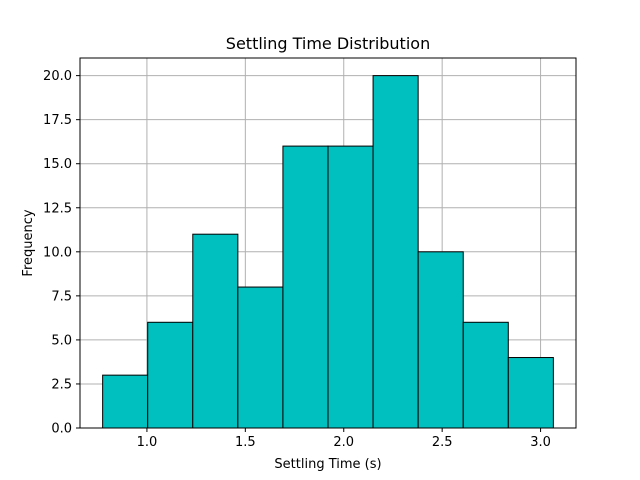 This screenshot has height=480, width=640. I want to click on y-tick-label: 0.0, so click(61, 429).